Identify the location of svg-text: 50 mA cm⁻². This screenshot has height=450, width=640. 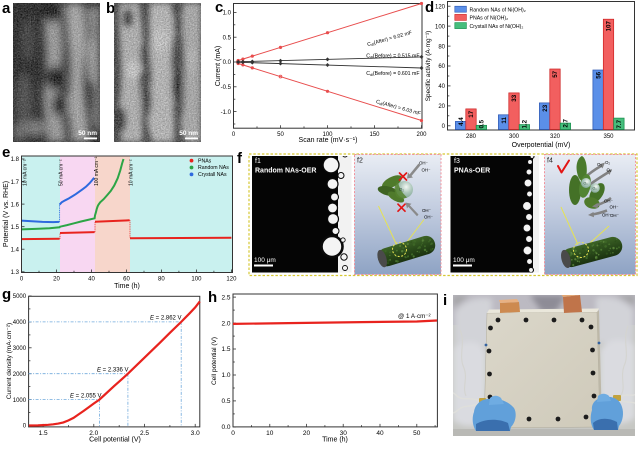
(62, 172).